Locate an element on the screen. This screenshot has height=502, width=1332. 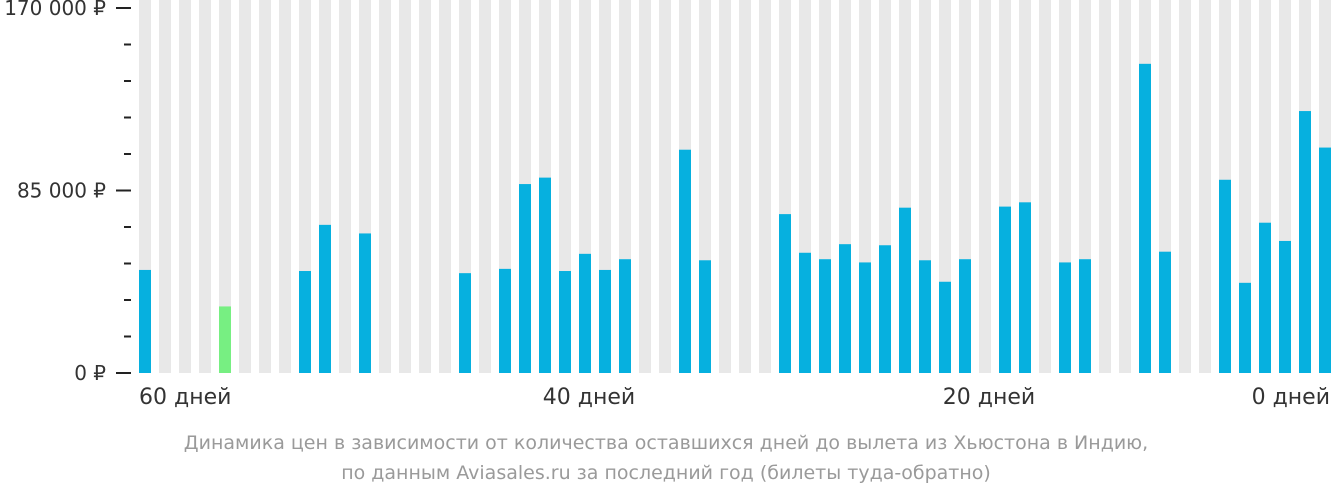
x-tick-label: 60 дней is located at coordinates (185, 397).